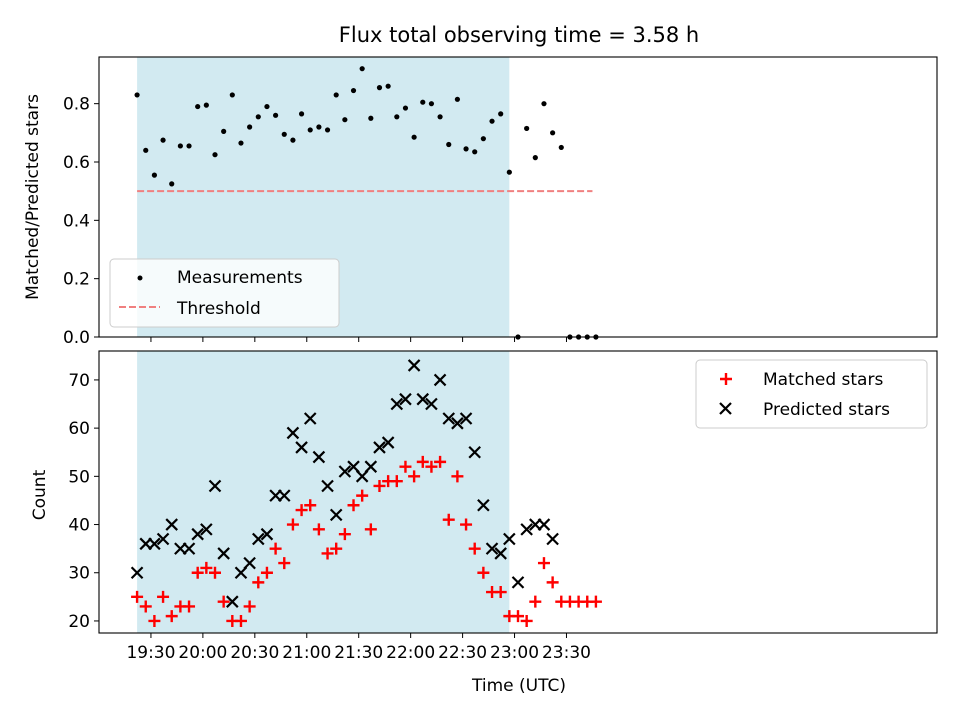 Image resolution: width=960 pixels, height=720 pixels. Describe the element at coordinates (726, 379) in the screenshot. I see `legend-matched-marker` at that location.